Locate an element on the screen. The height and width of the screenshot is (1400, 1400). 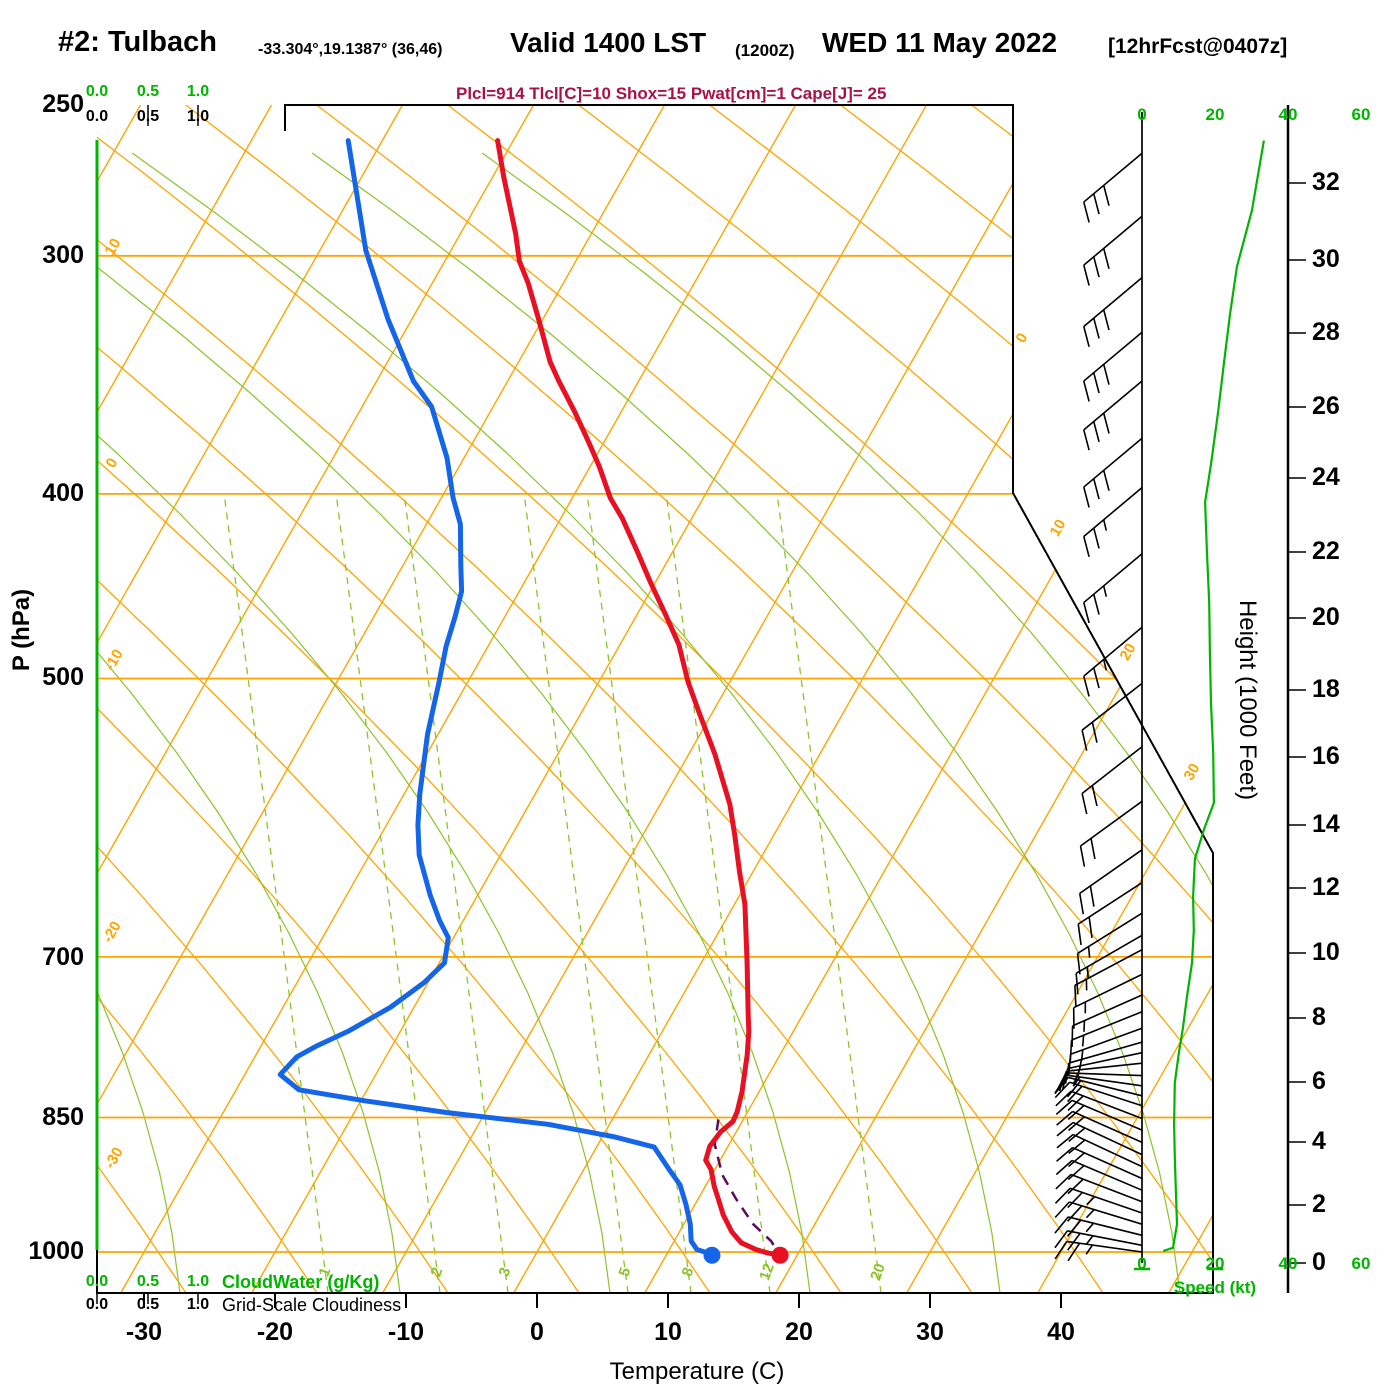
height-tick-label: 22 is located at coordinates (1326, 551).